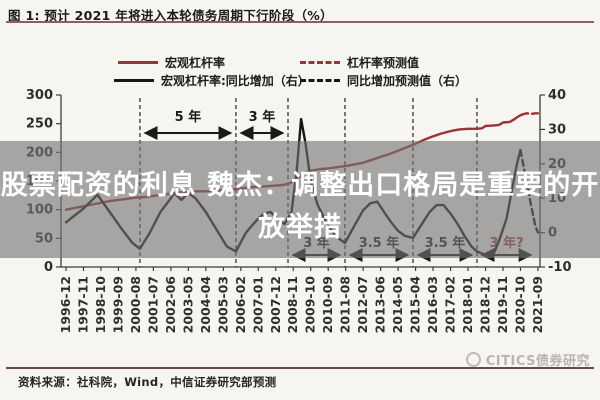  Describe the element at coordinates (100, 305) in the screenshot. I see `x-axis-label: 1998-10` at that location.